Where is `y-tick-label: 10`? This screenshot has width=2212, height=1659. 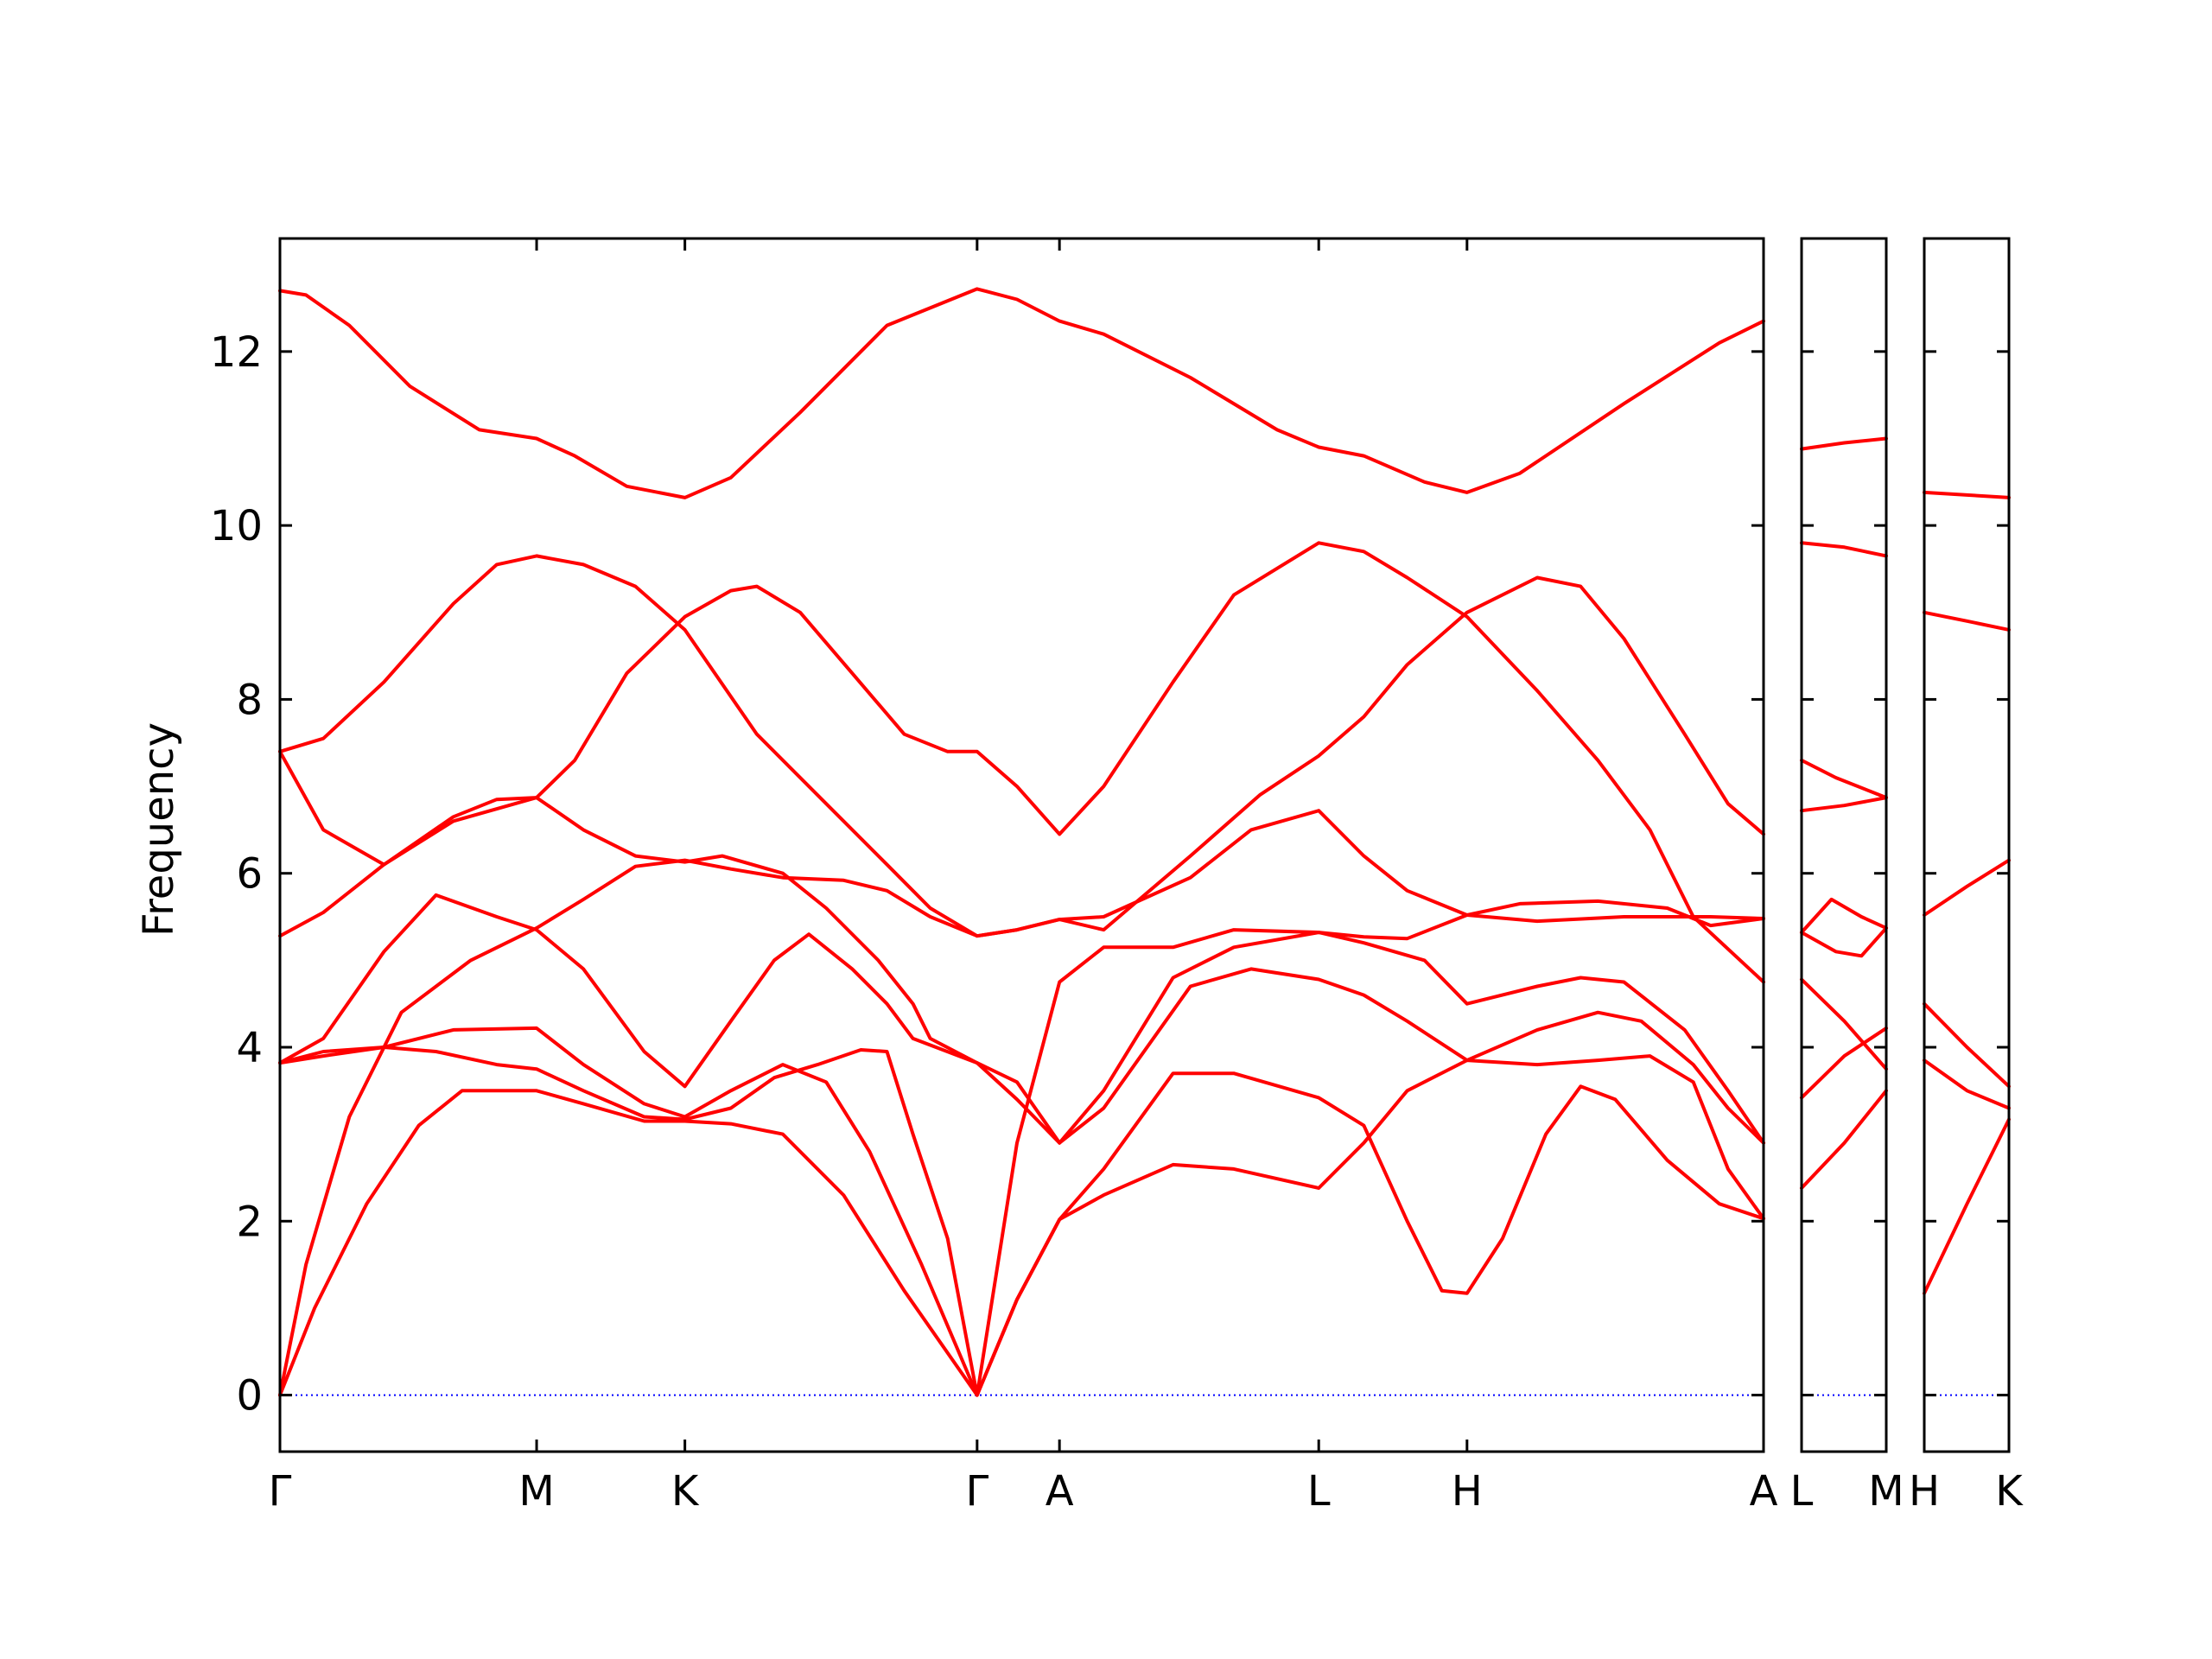
y-tick-label: 10 is located at coordinates (236, 526).